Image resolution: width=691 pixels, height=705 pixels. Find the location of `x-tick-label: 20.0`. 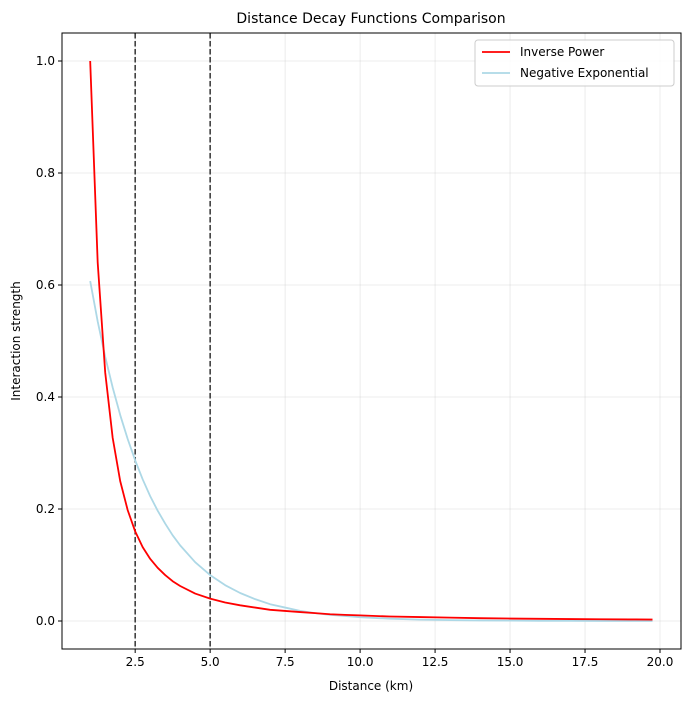

x-tick-label: 20.0 is located at coordinates (660, 662).